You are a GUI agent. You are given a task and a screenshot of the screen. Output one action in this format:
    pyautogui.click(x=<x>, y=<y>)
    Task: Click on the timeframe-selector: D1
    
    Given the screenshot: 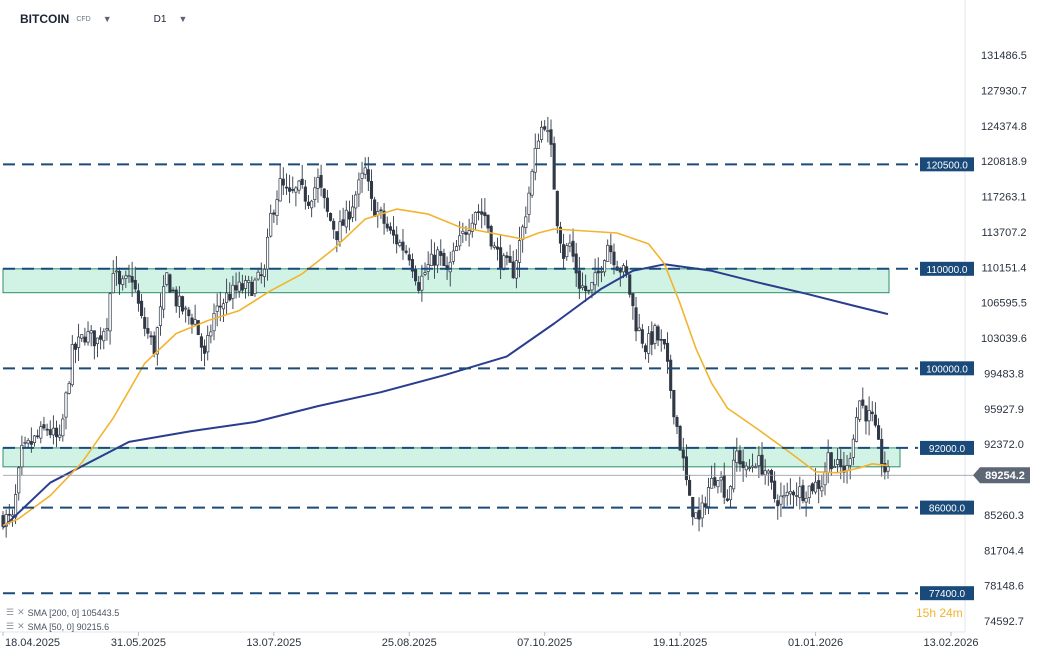 What is the action you would take?
    pyautogui.click(x=160, y=19)
    